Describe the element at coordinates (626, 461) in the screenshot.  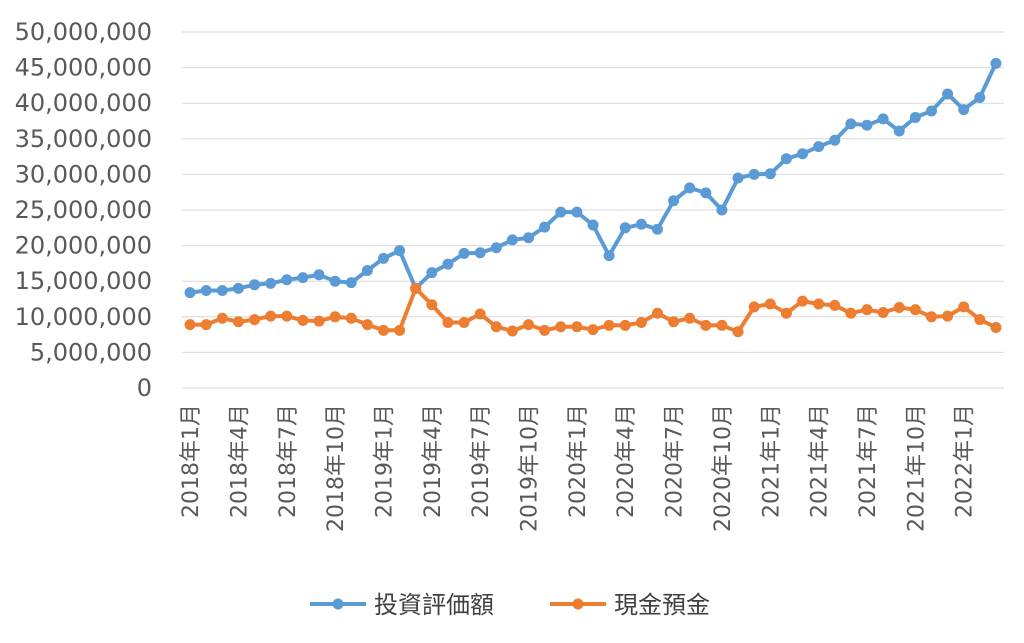
I see `x-tick-label: 2020年4月` at that location.